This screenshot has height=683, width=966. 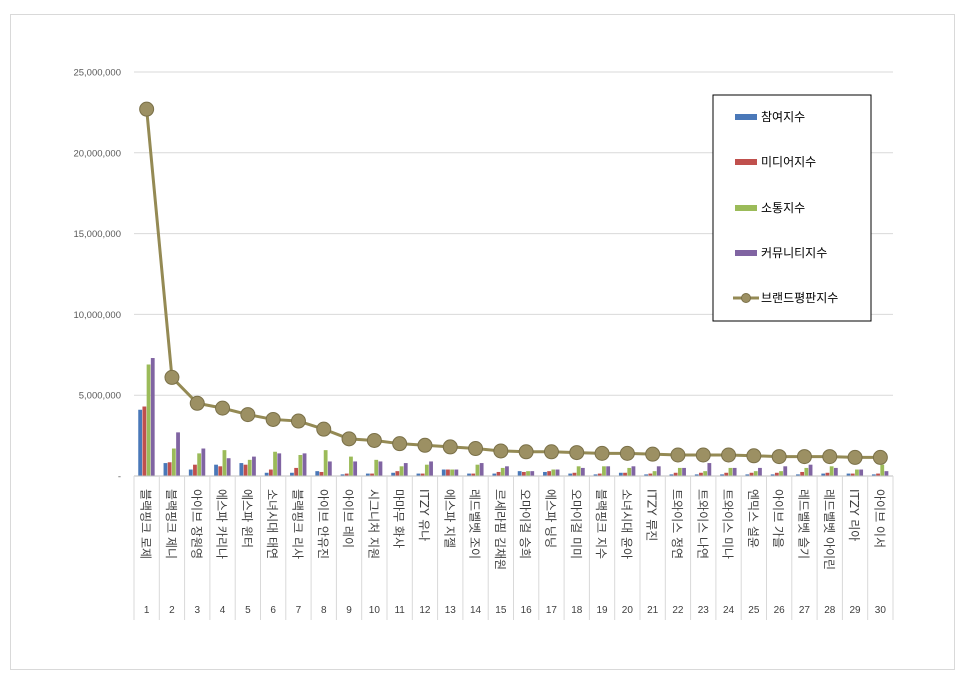 I want to click on category-index-15: 15, so click(x=501, y=610).